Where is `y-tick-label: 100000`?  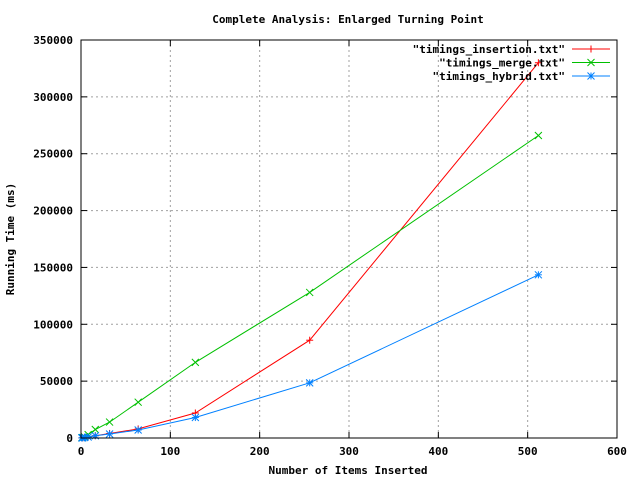 y-tick-label: 100000 is located at coordinates (53, 324).